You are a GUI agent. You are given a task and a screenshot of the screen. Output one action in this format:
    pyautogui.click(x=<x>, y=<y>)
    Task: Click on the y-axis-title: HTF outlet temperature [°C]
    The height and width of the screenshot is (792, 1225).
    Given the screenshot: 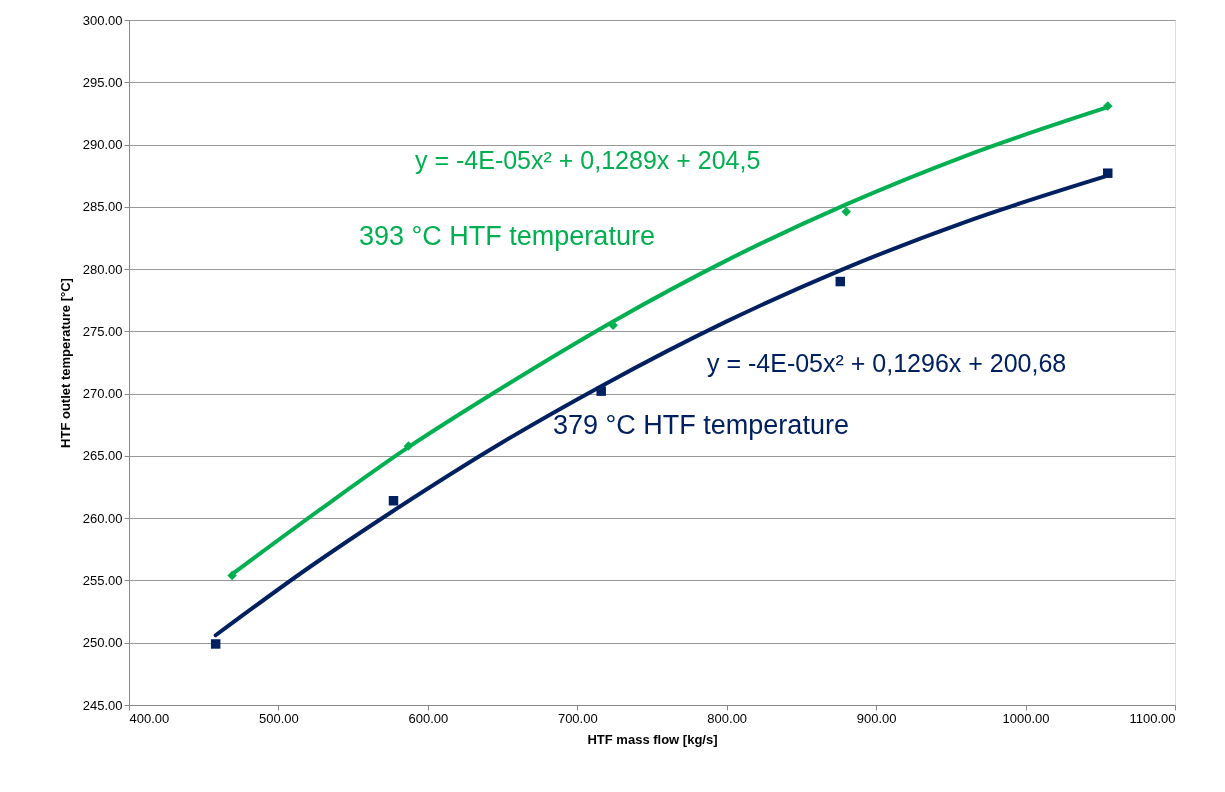 What is the action you would take?
    pyautogui.click(x=65, y=363)
    